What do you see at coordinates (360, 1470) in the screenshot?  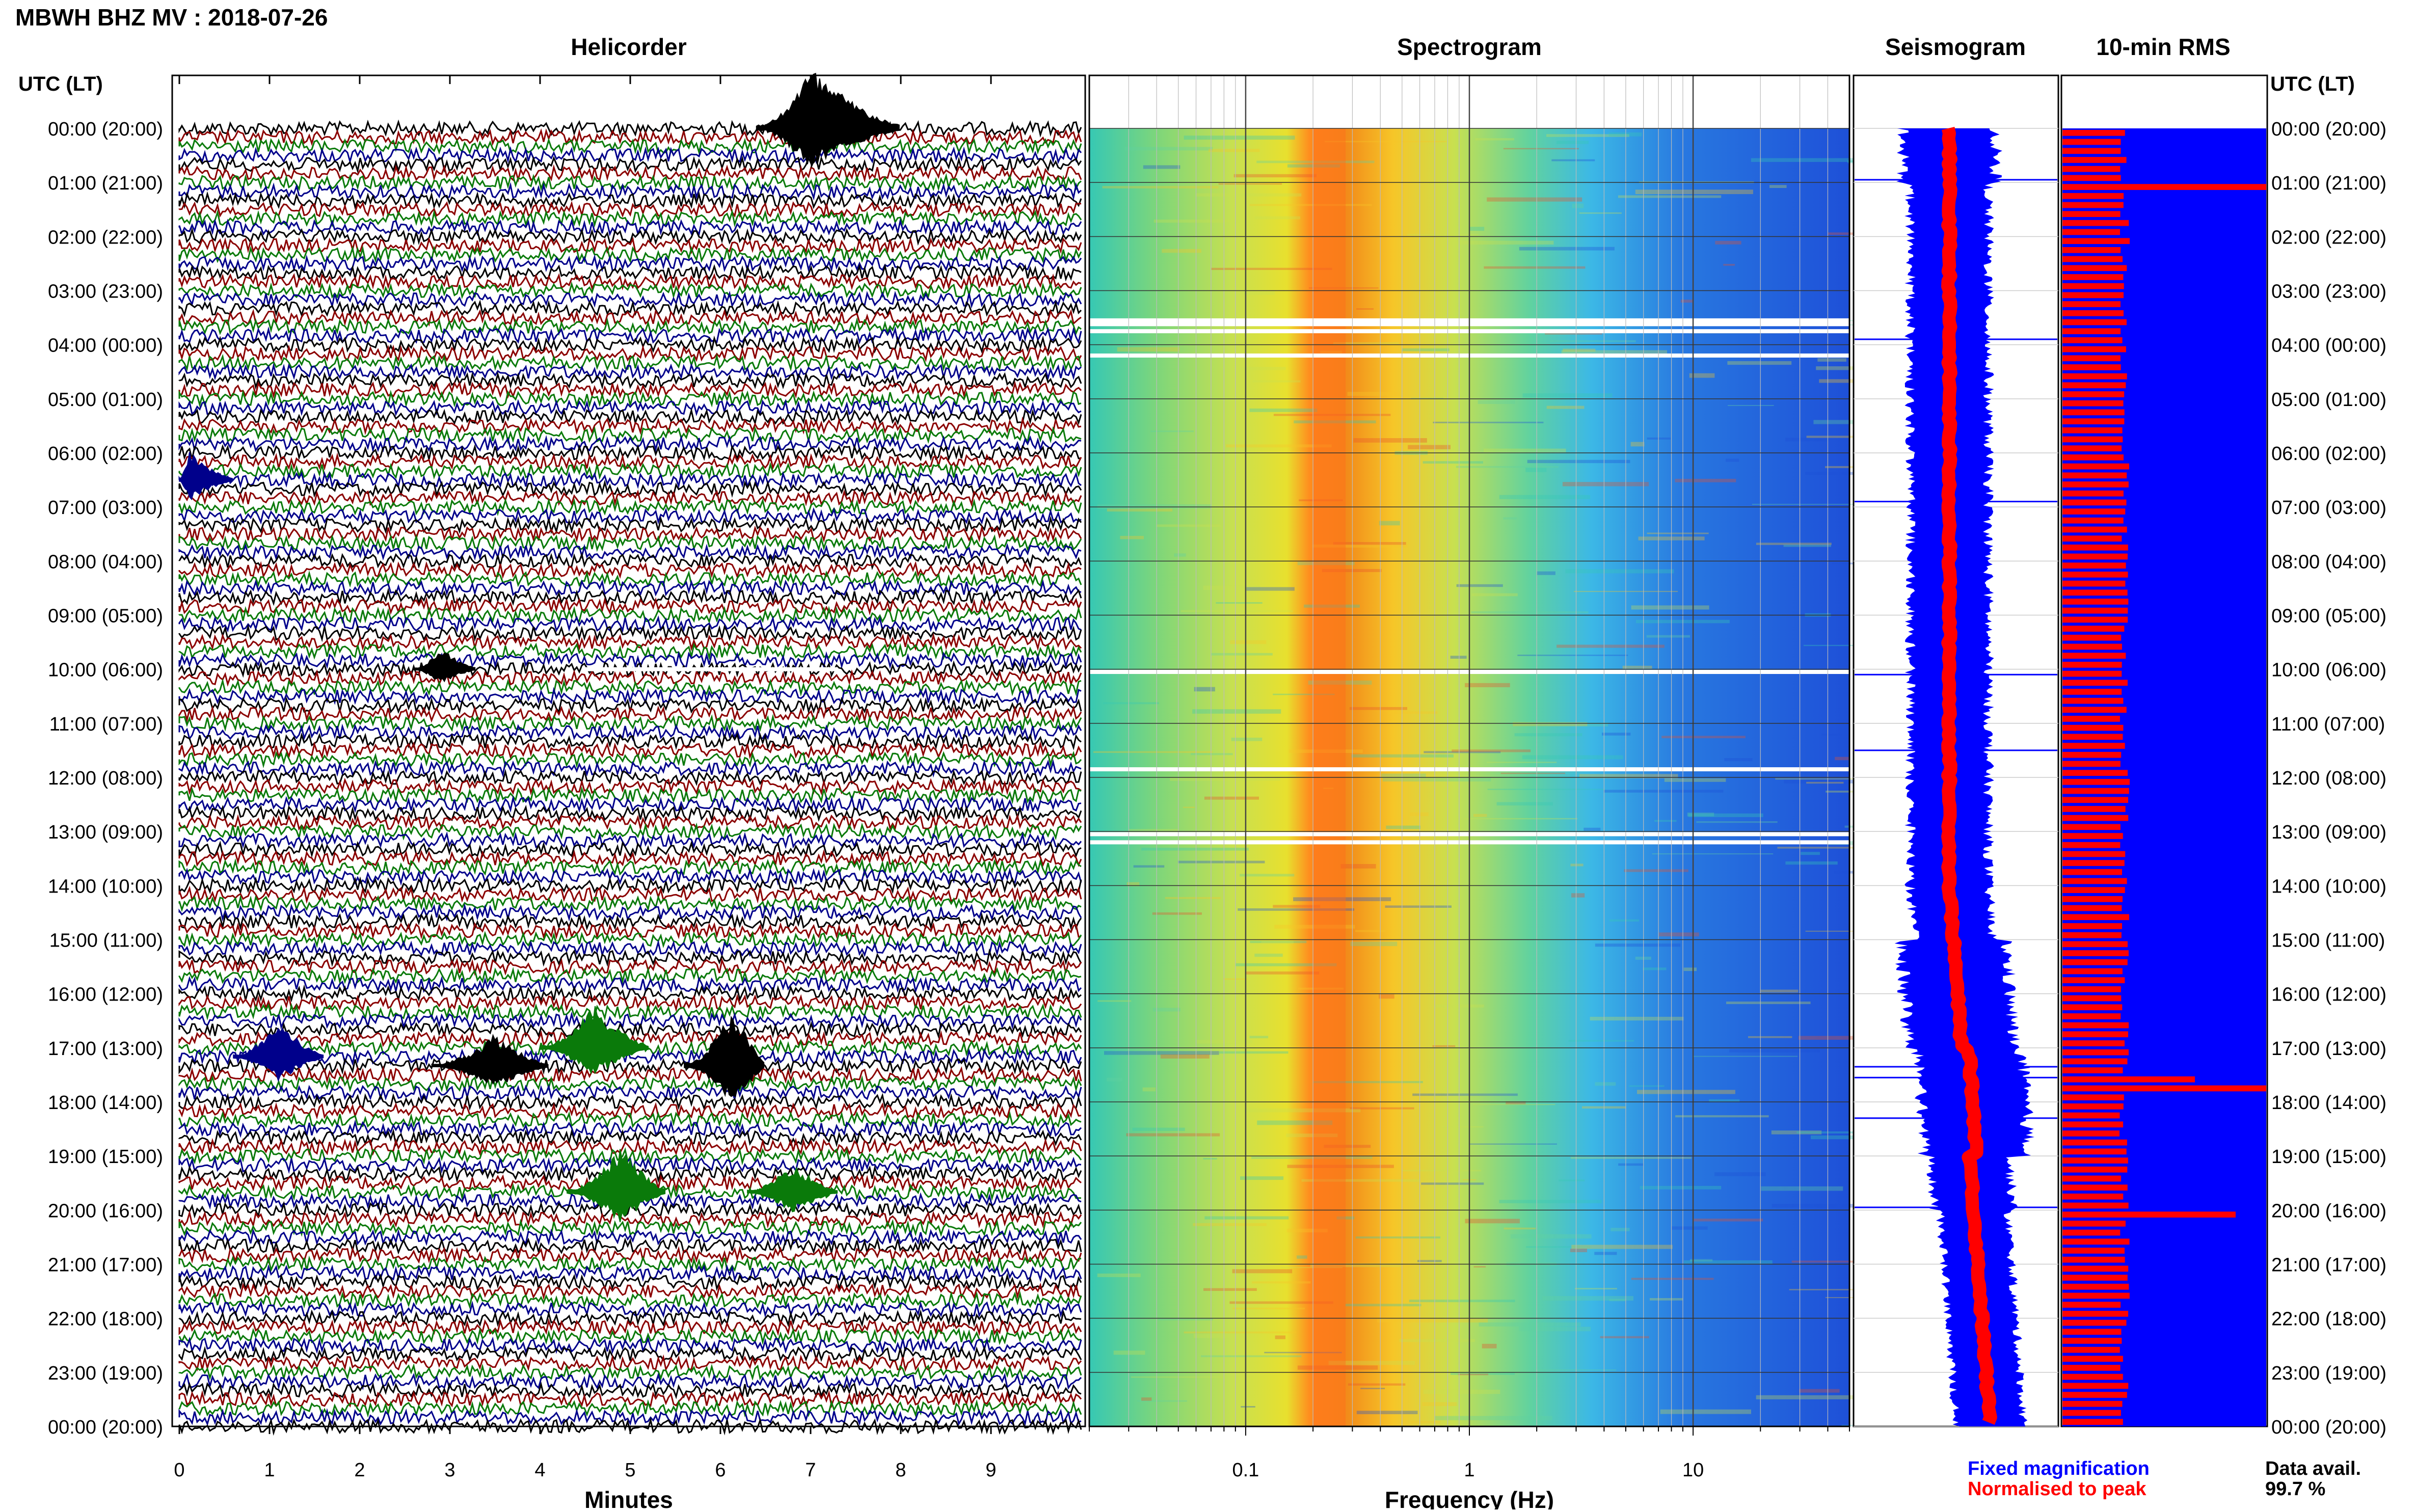 I see `helicorder-xtick-label: 2` at bounding box center [360, 1470].